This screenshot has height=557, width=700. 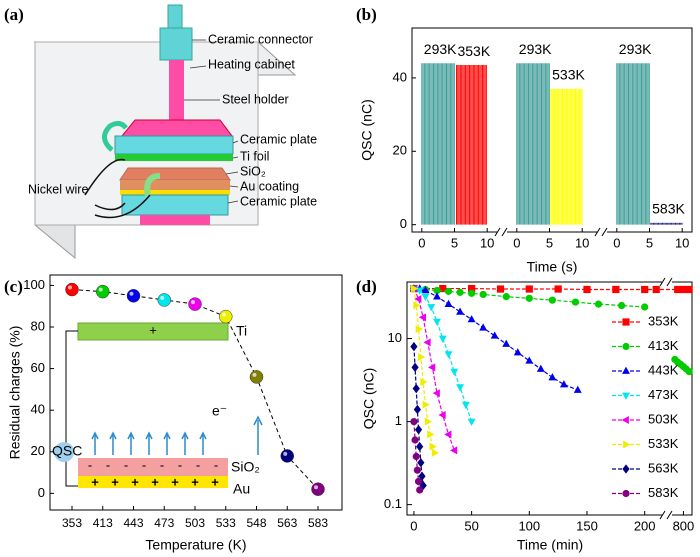 I want to click on x-tick-label: 353, so click(x=72, y=523).